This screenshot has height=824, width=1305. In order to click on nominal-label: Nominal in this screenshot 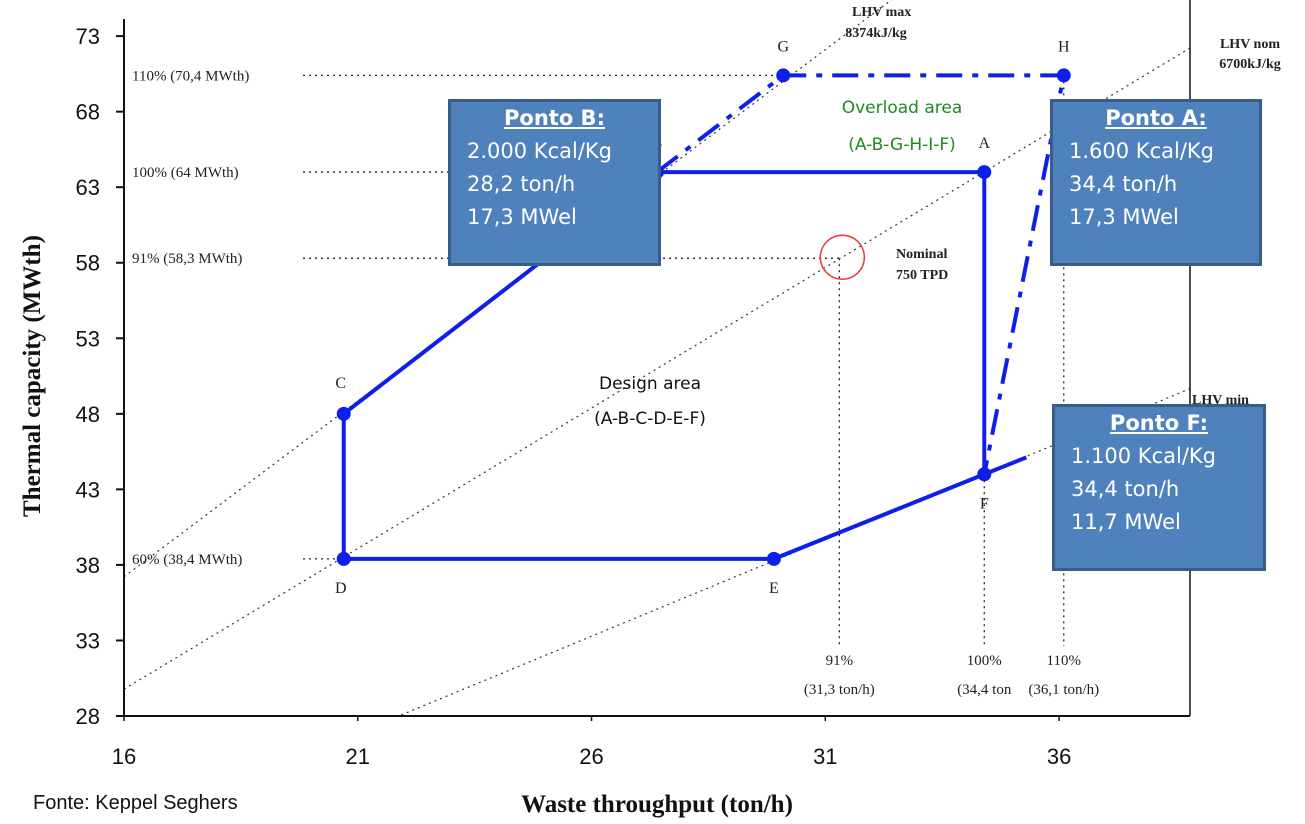, I will do `click(921, 254)`.